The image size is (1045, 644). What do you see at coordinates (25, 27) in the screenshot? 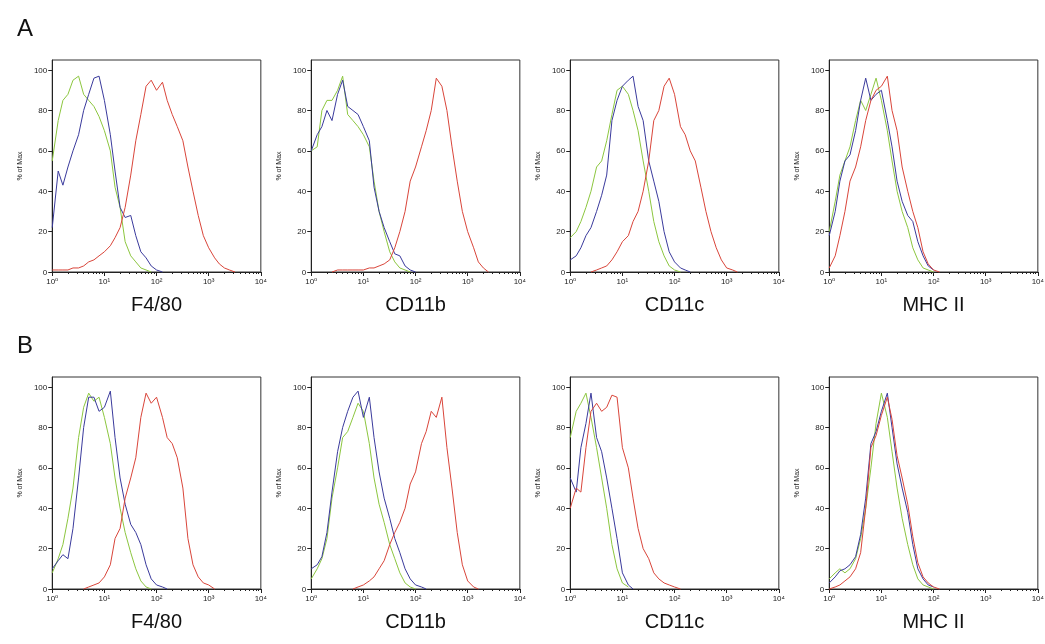
I see `chart-title: A` at bounding box center [25, 27].